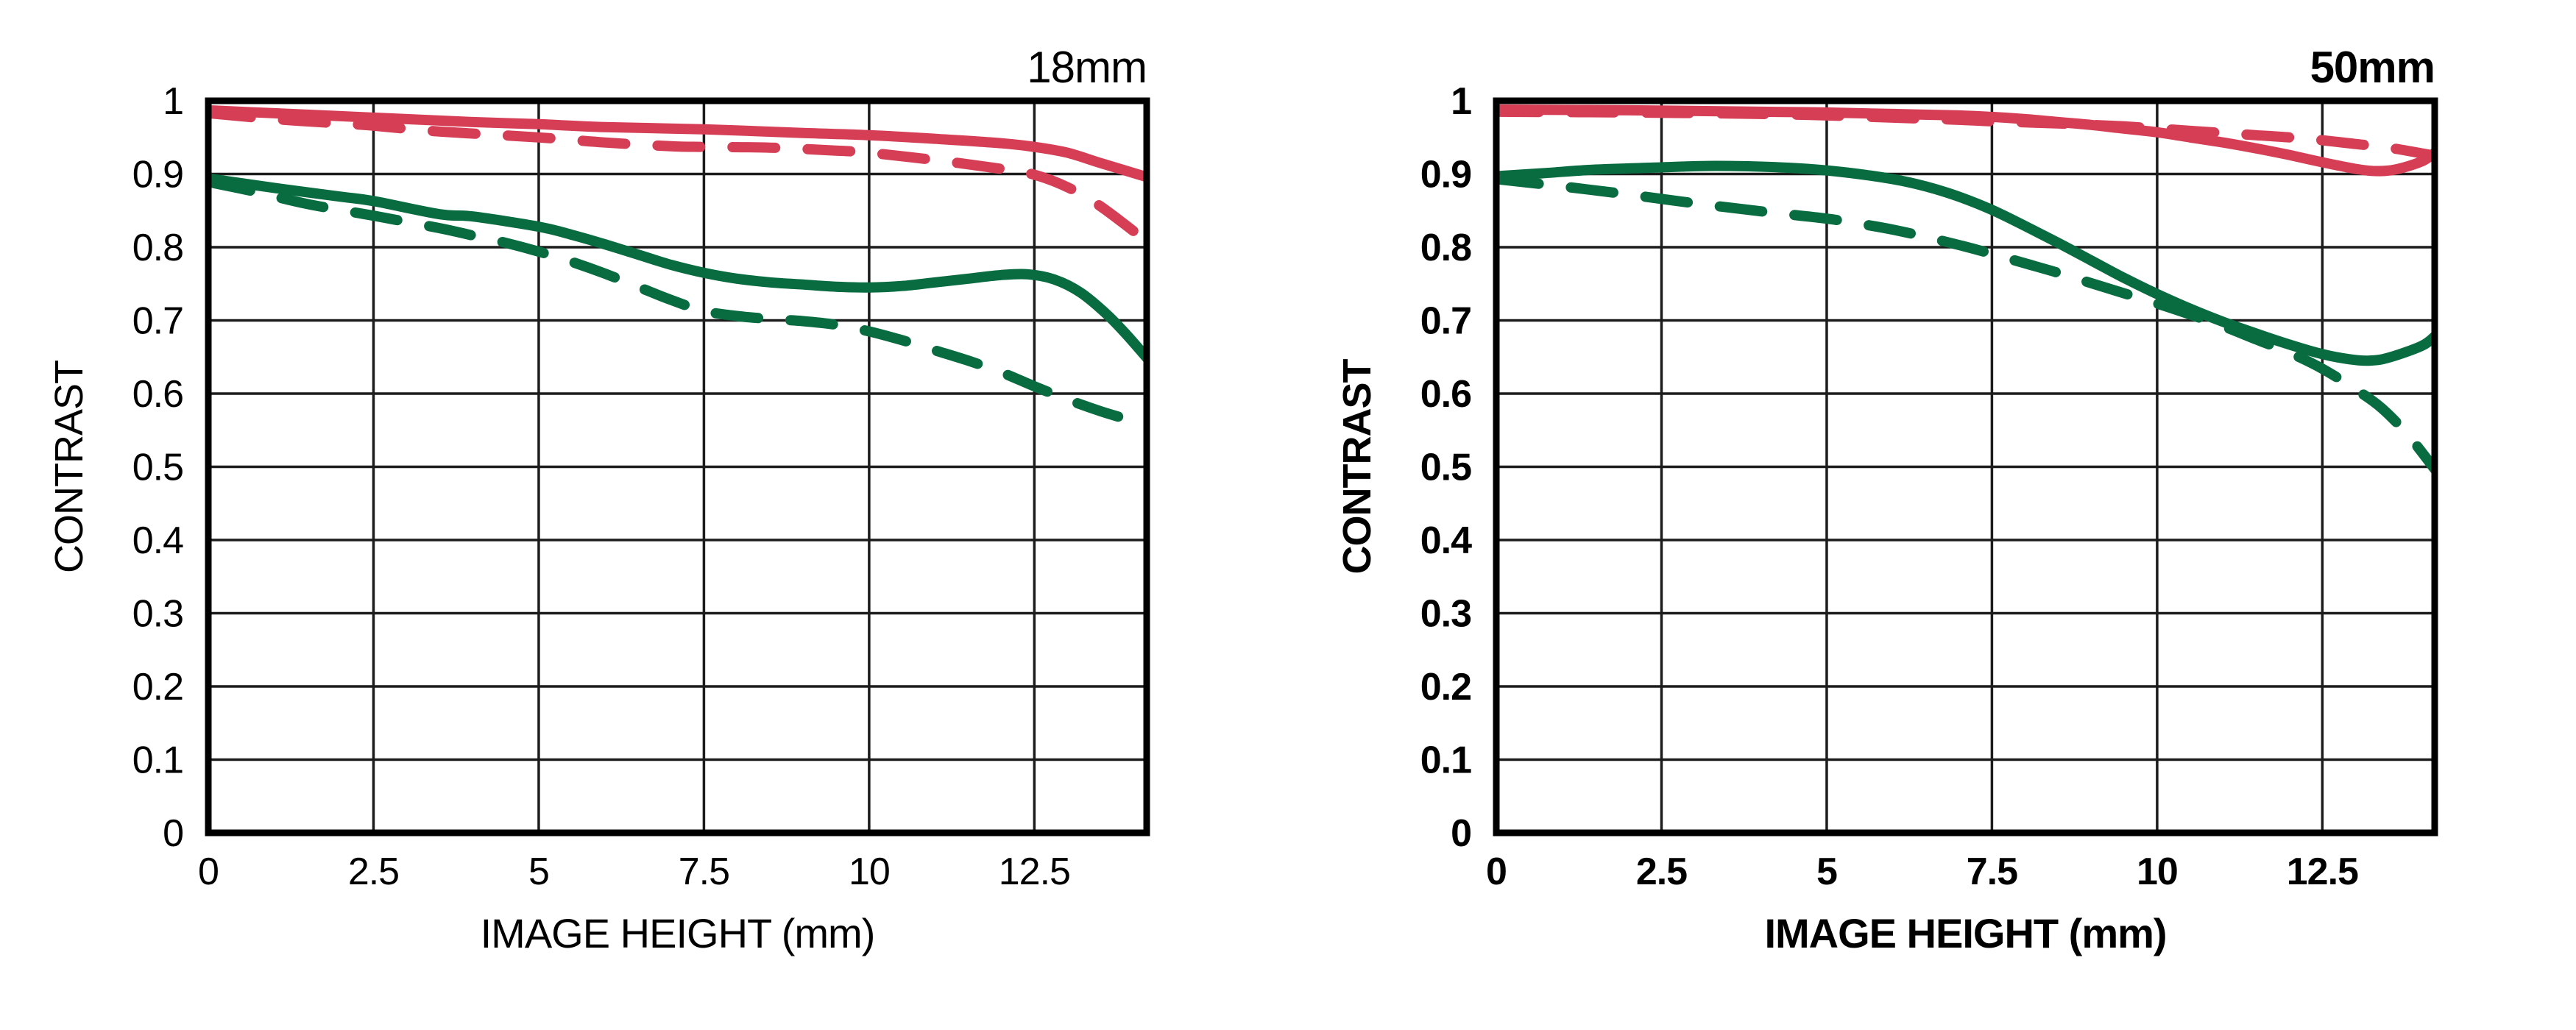 The image size is (2576, 1030). What do you see at coordinates (1087, 68) in the screenshot?
I see `chart-title: 18mm` at bounding box center [1087, 68].